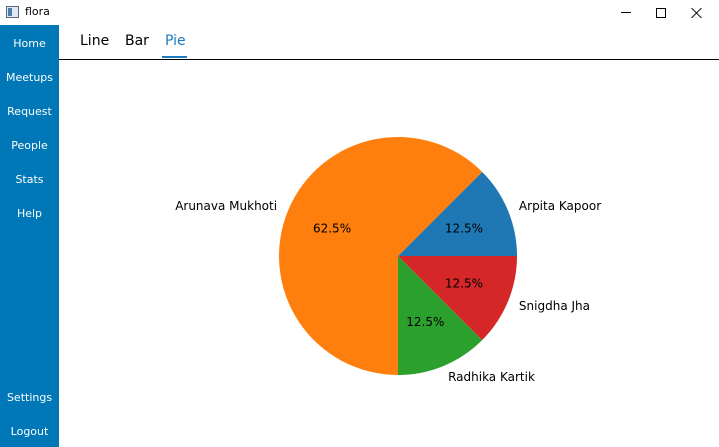  Describe the element at coordinates (389, 42) in the screenshot. I see `tab-bar: Line Bar Pie` at that location.